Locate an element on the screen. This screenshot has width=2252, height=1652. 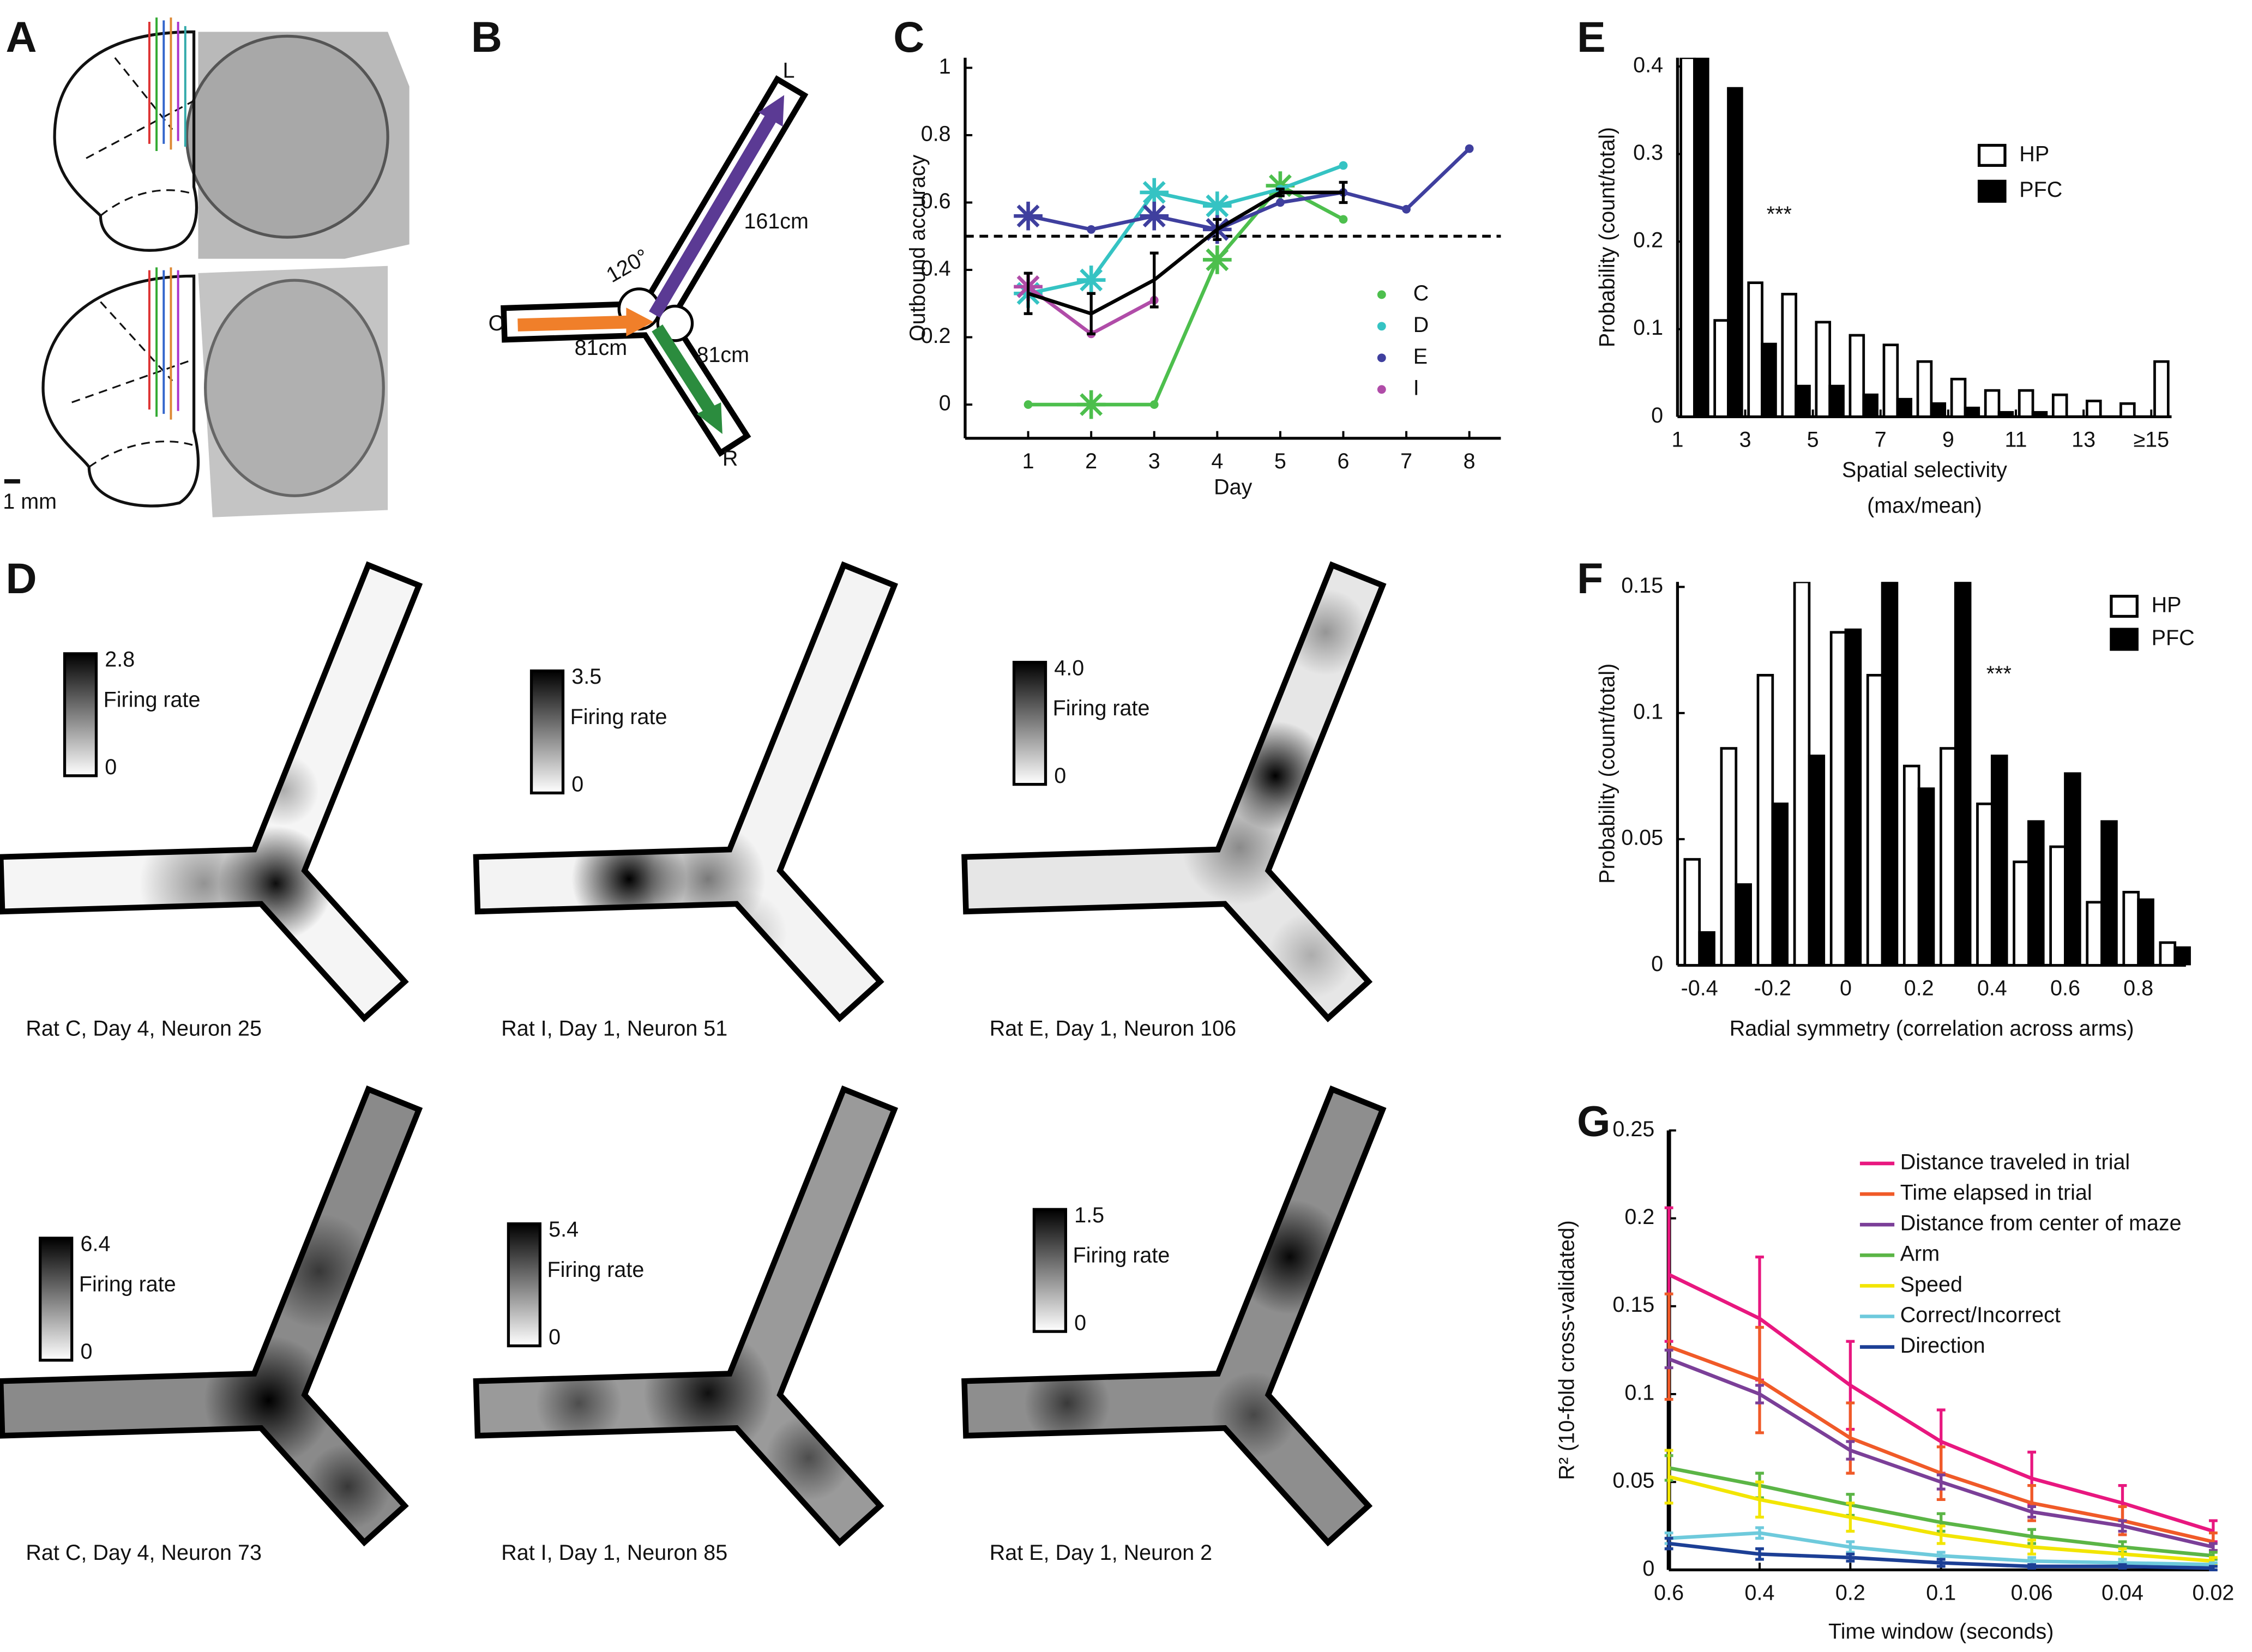
y-tick-label: 0.4 is located at coordinates (1648, 65).